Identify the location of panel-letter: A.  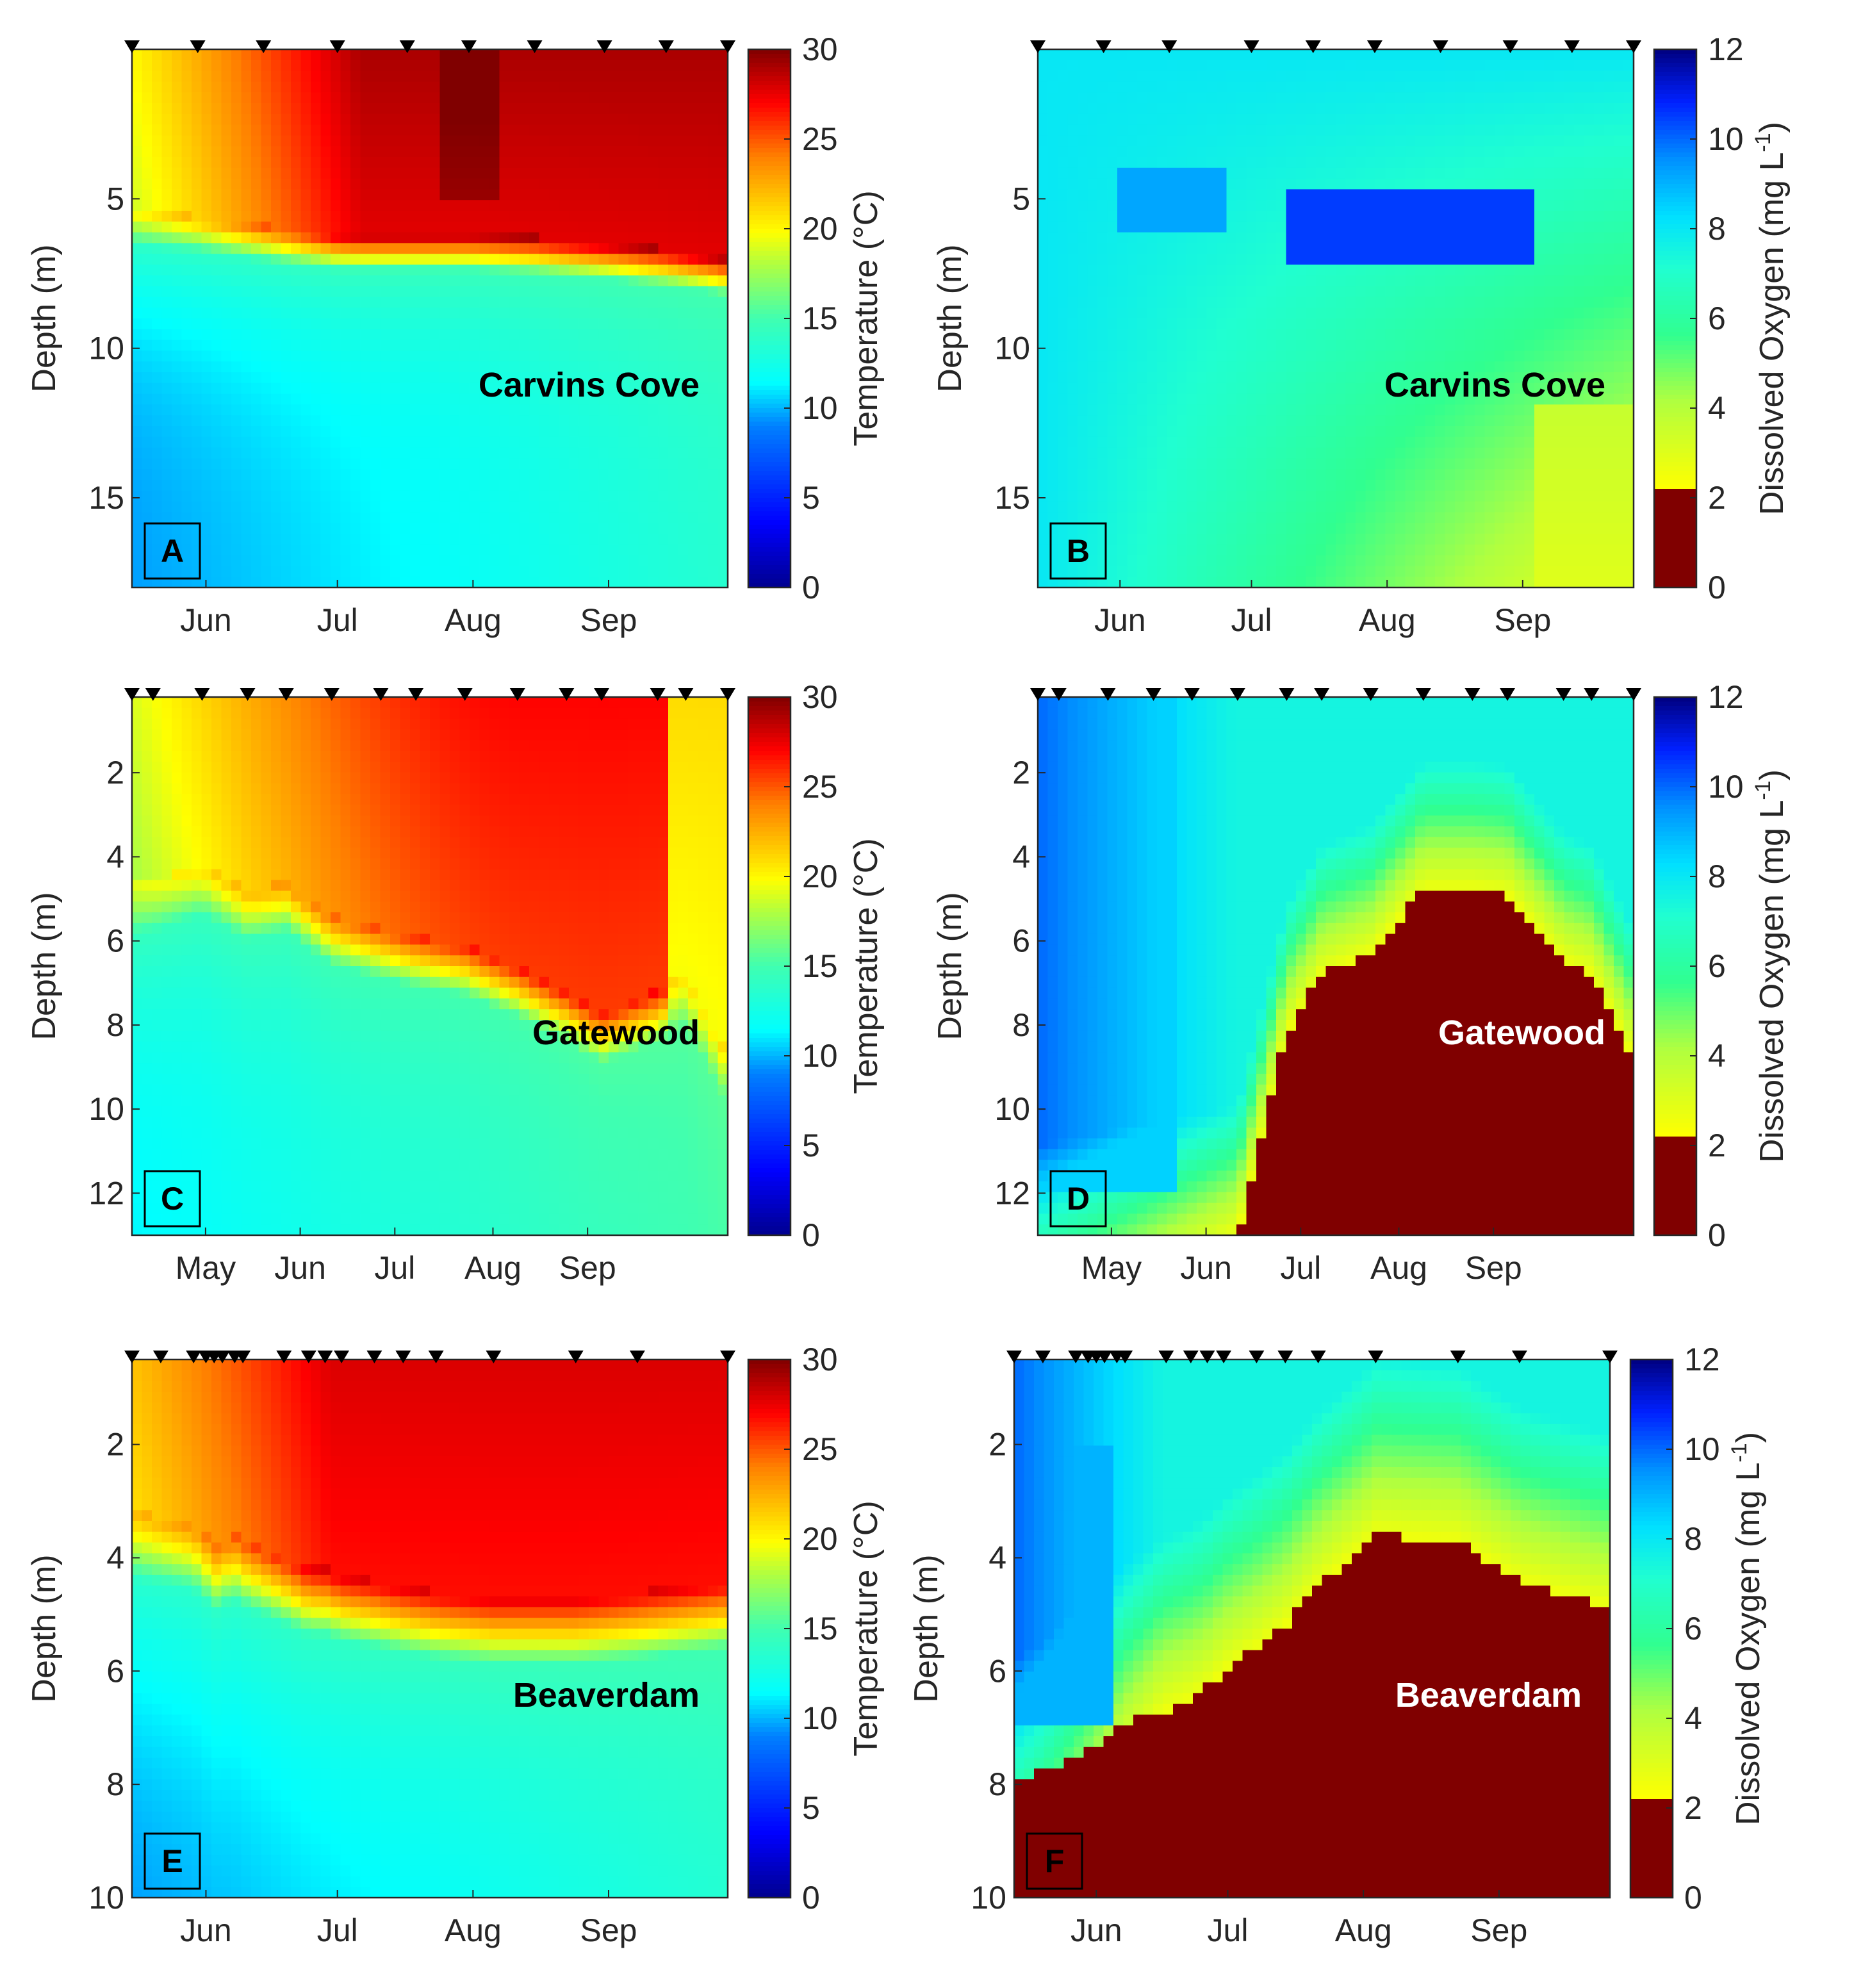
(172, 551).